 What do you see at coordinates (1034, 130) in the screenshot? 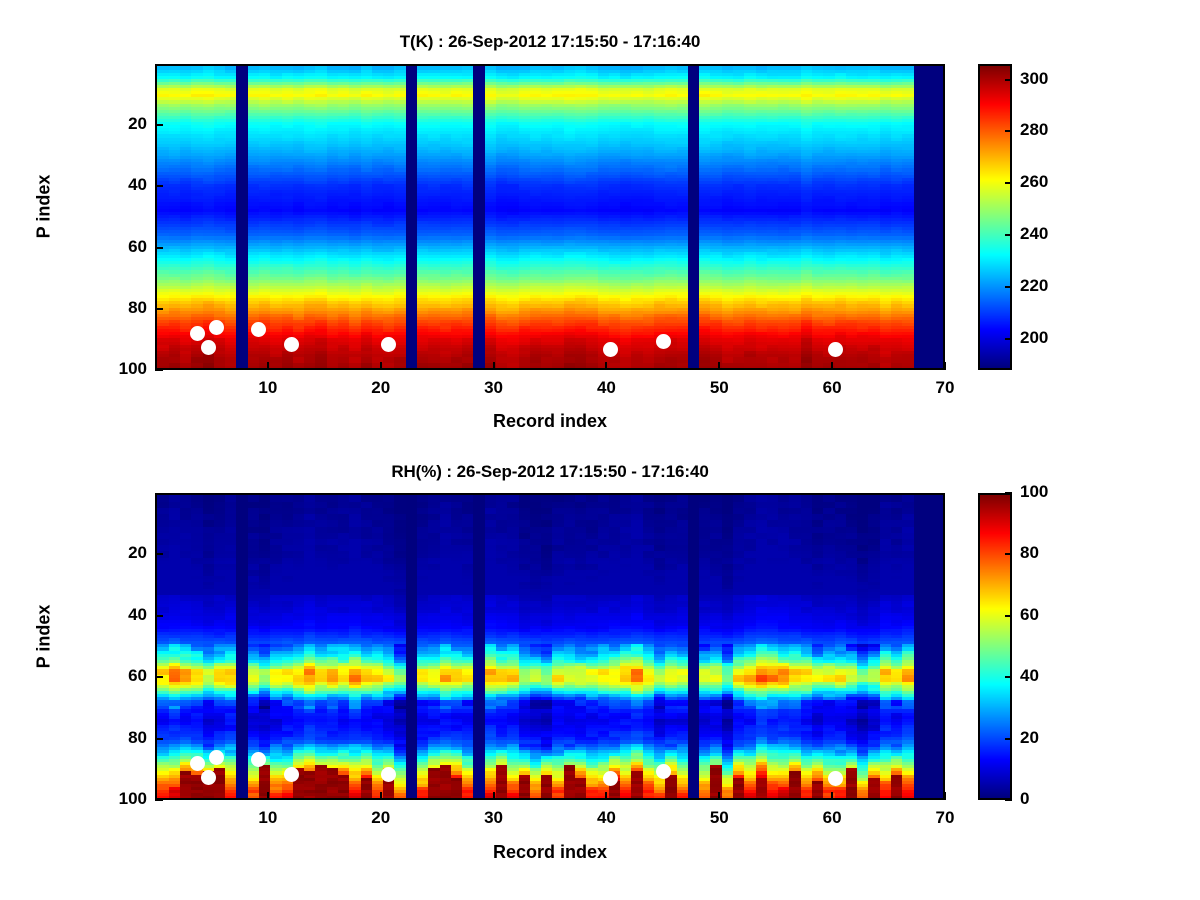
I see `colorbar-tick-label: 280` at bounding box center [1034, 130].